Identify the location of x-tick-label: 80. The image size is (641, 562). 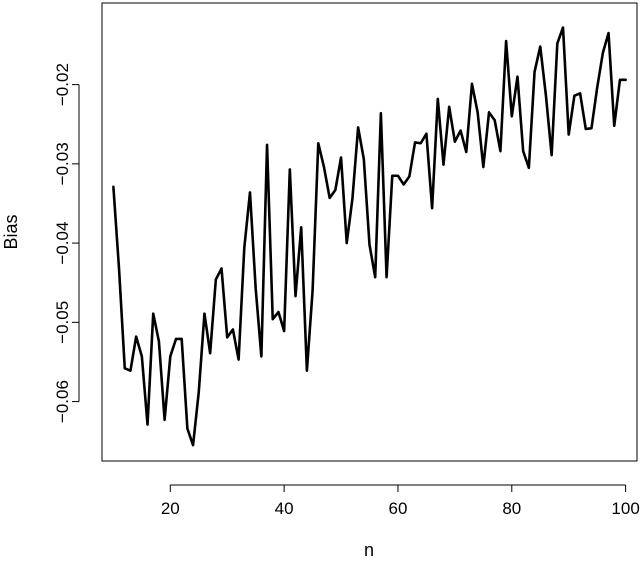
(511, 508).